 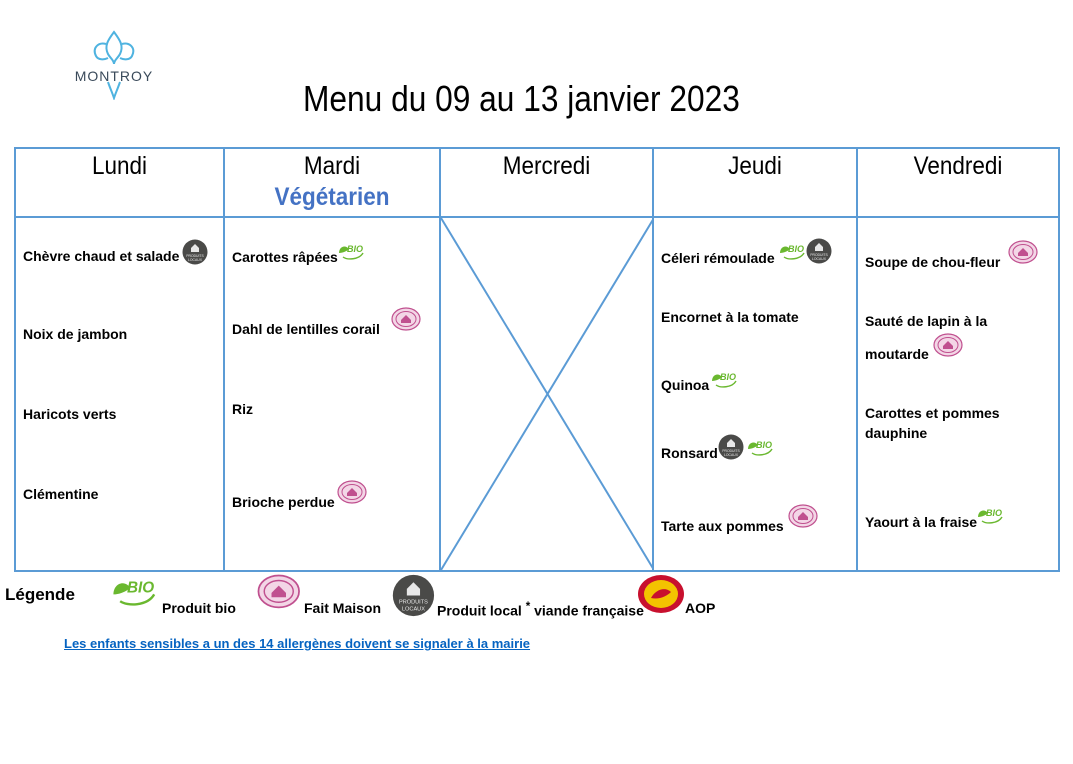 I want to click on menu-item: Chèvre chaud et salade, so click(x=101, y=256).